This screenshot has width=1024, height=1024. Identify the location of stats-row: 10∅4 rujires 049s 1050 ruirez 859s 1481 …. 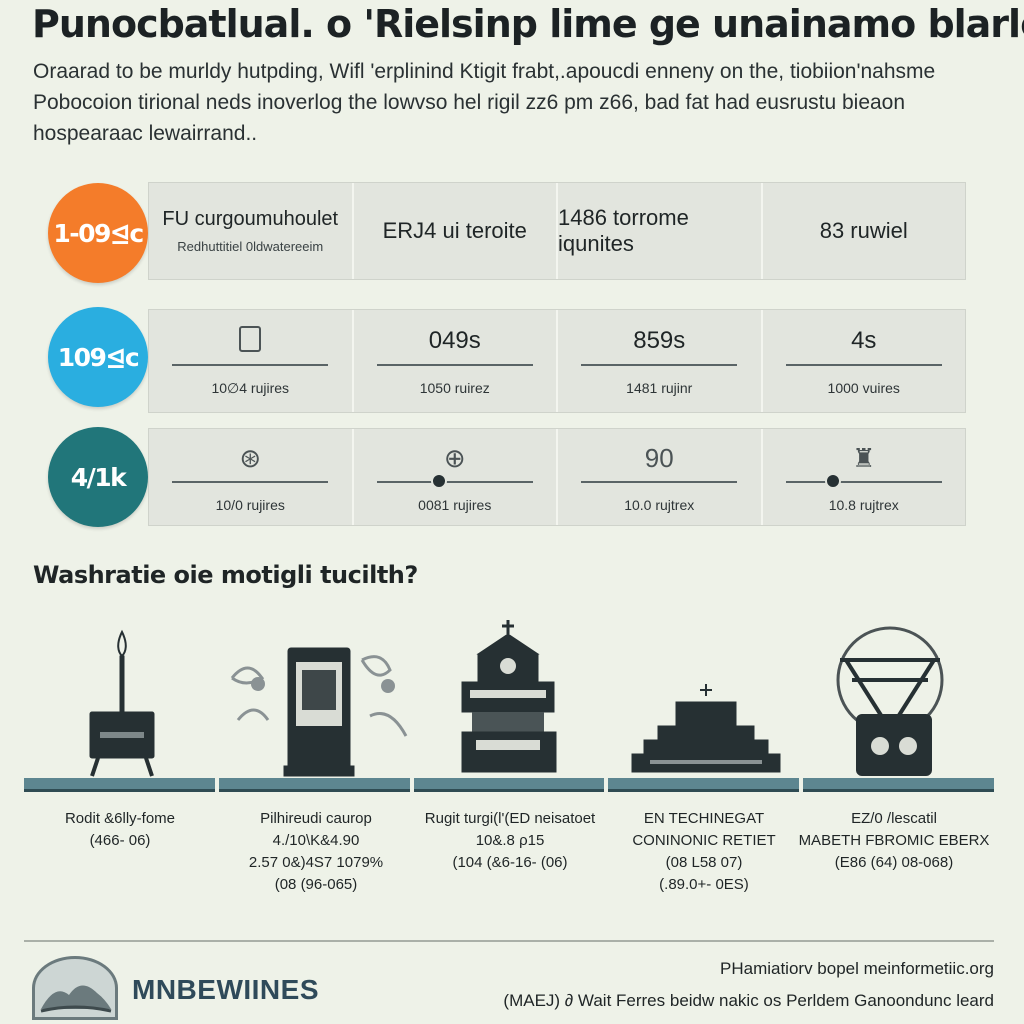
(557, 361).